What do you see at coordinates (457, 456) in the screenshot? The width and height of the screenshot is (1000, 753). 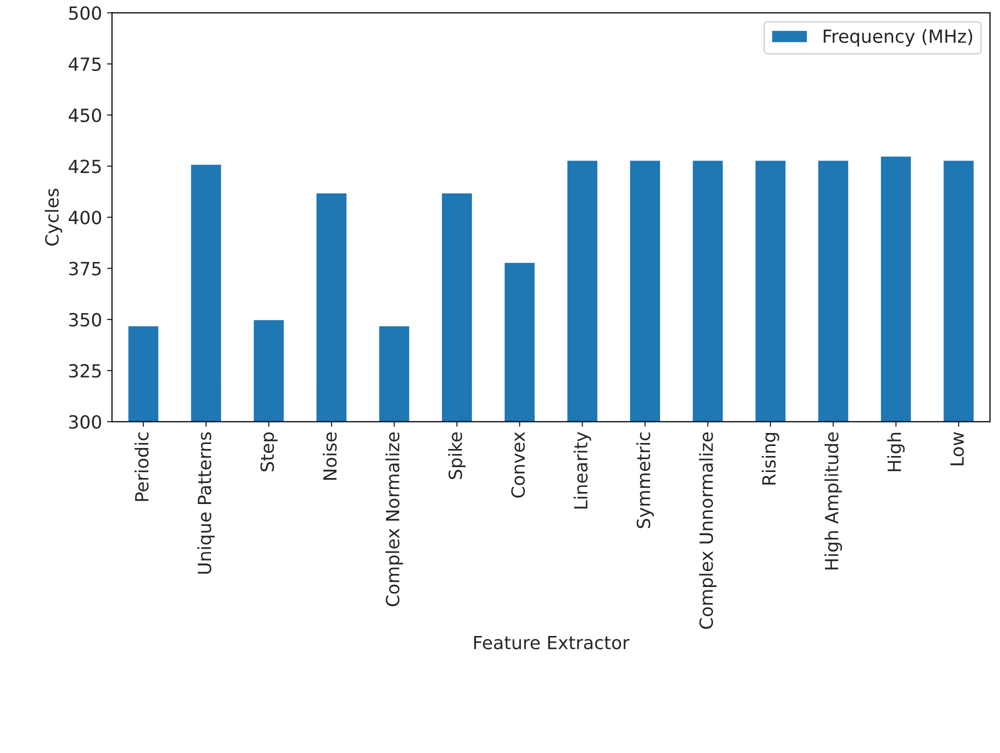 I see `x-tick-label: Spike` at bounding box center [457, 456].